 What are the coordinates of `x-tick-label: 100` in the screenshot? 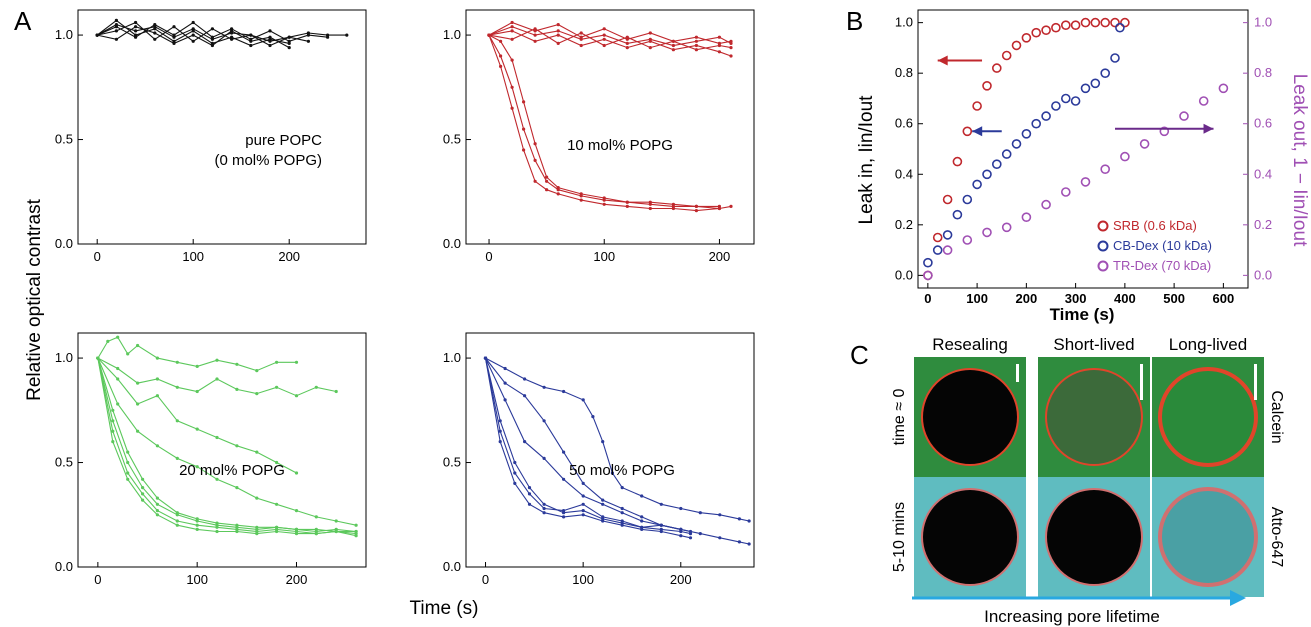 It's located at (193, 256).